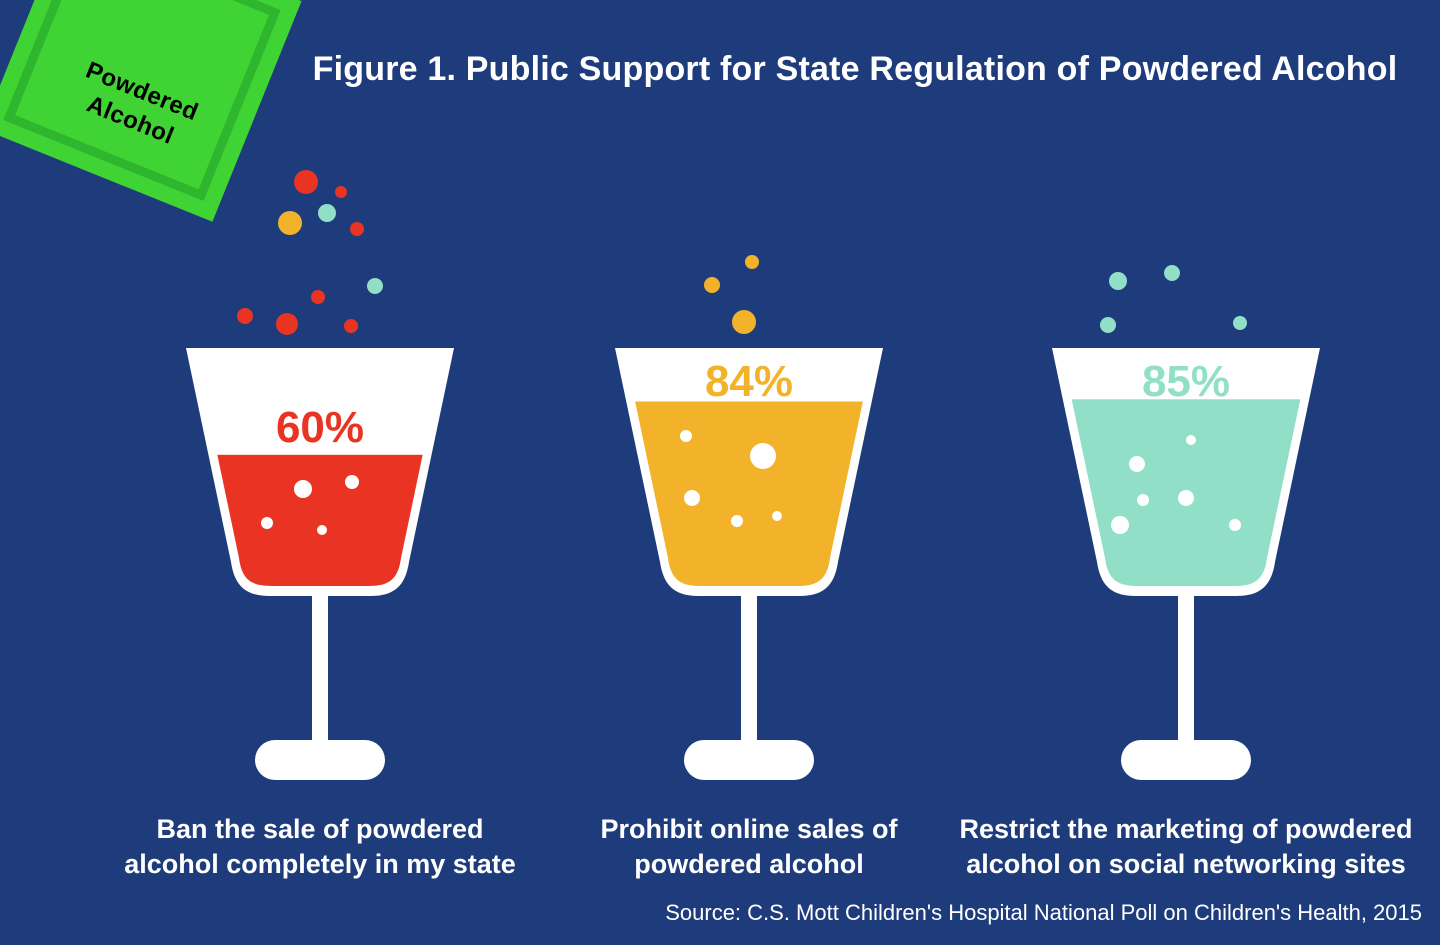 The image size is (1440, 945). I want to click on percent-value: 85%, so click(1186, 381).